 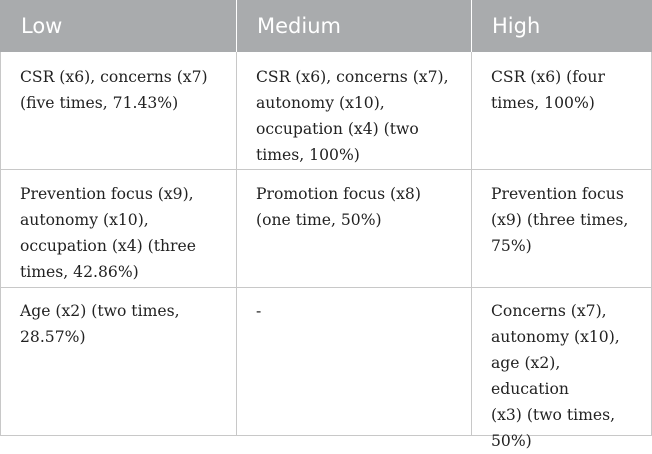 I want to click on table-cell: CSR (x6) (four times, 100%), so click(x=548, y=90).